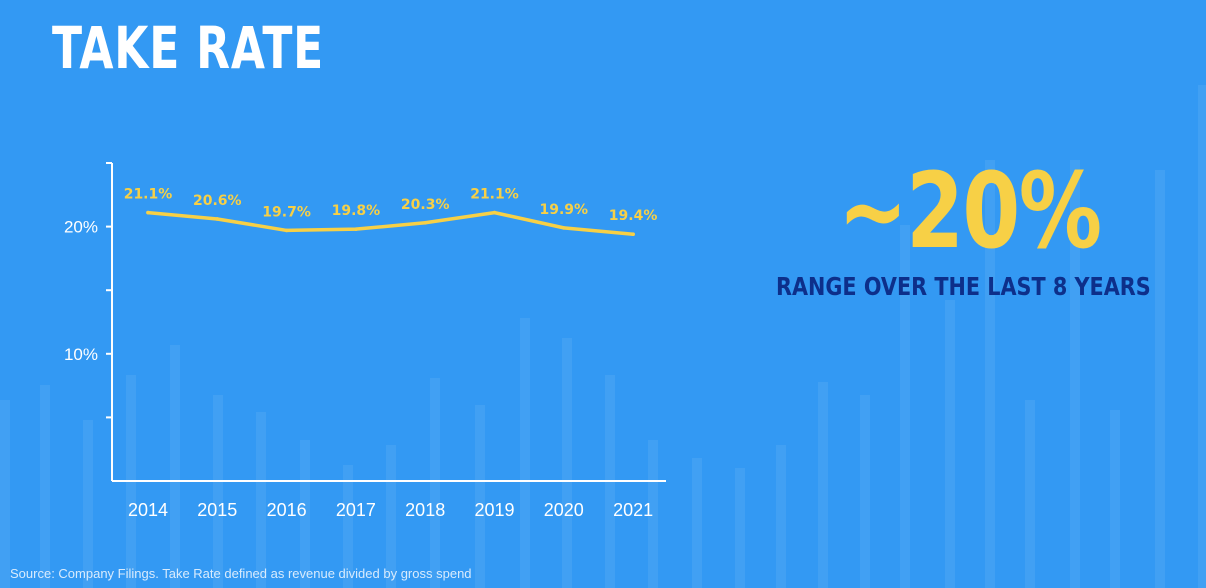  What do you see at coordinates (425, 205) in the screenshot?
I see `data-label: 20.3%` at bounding box center [425, 205].